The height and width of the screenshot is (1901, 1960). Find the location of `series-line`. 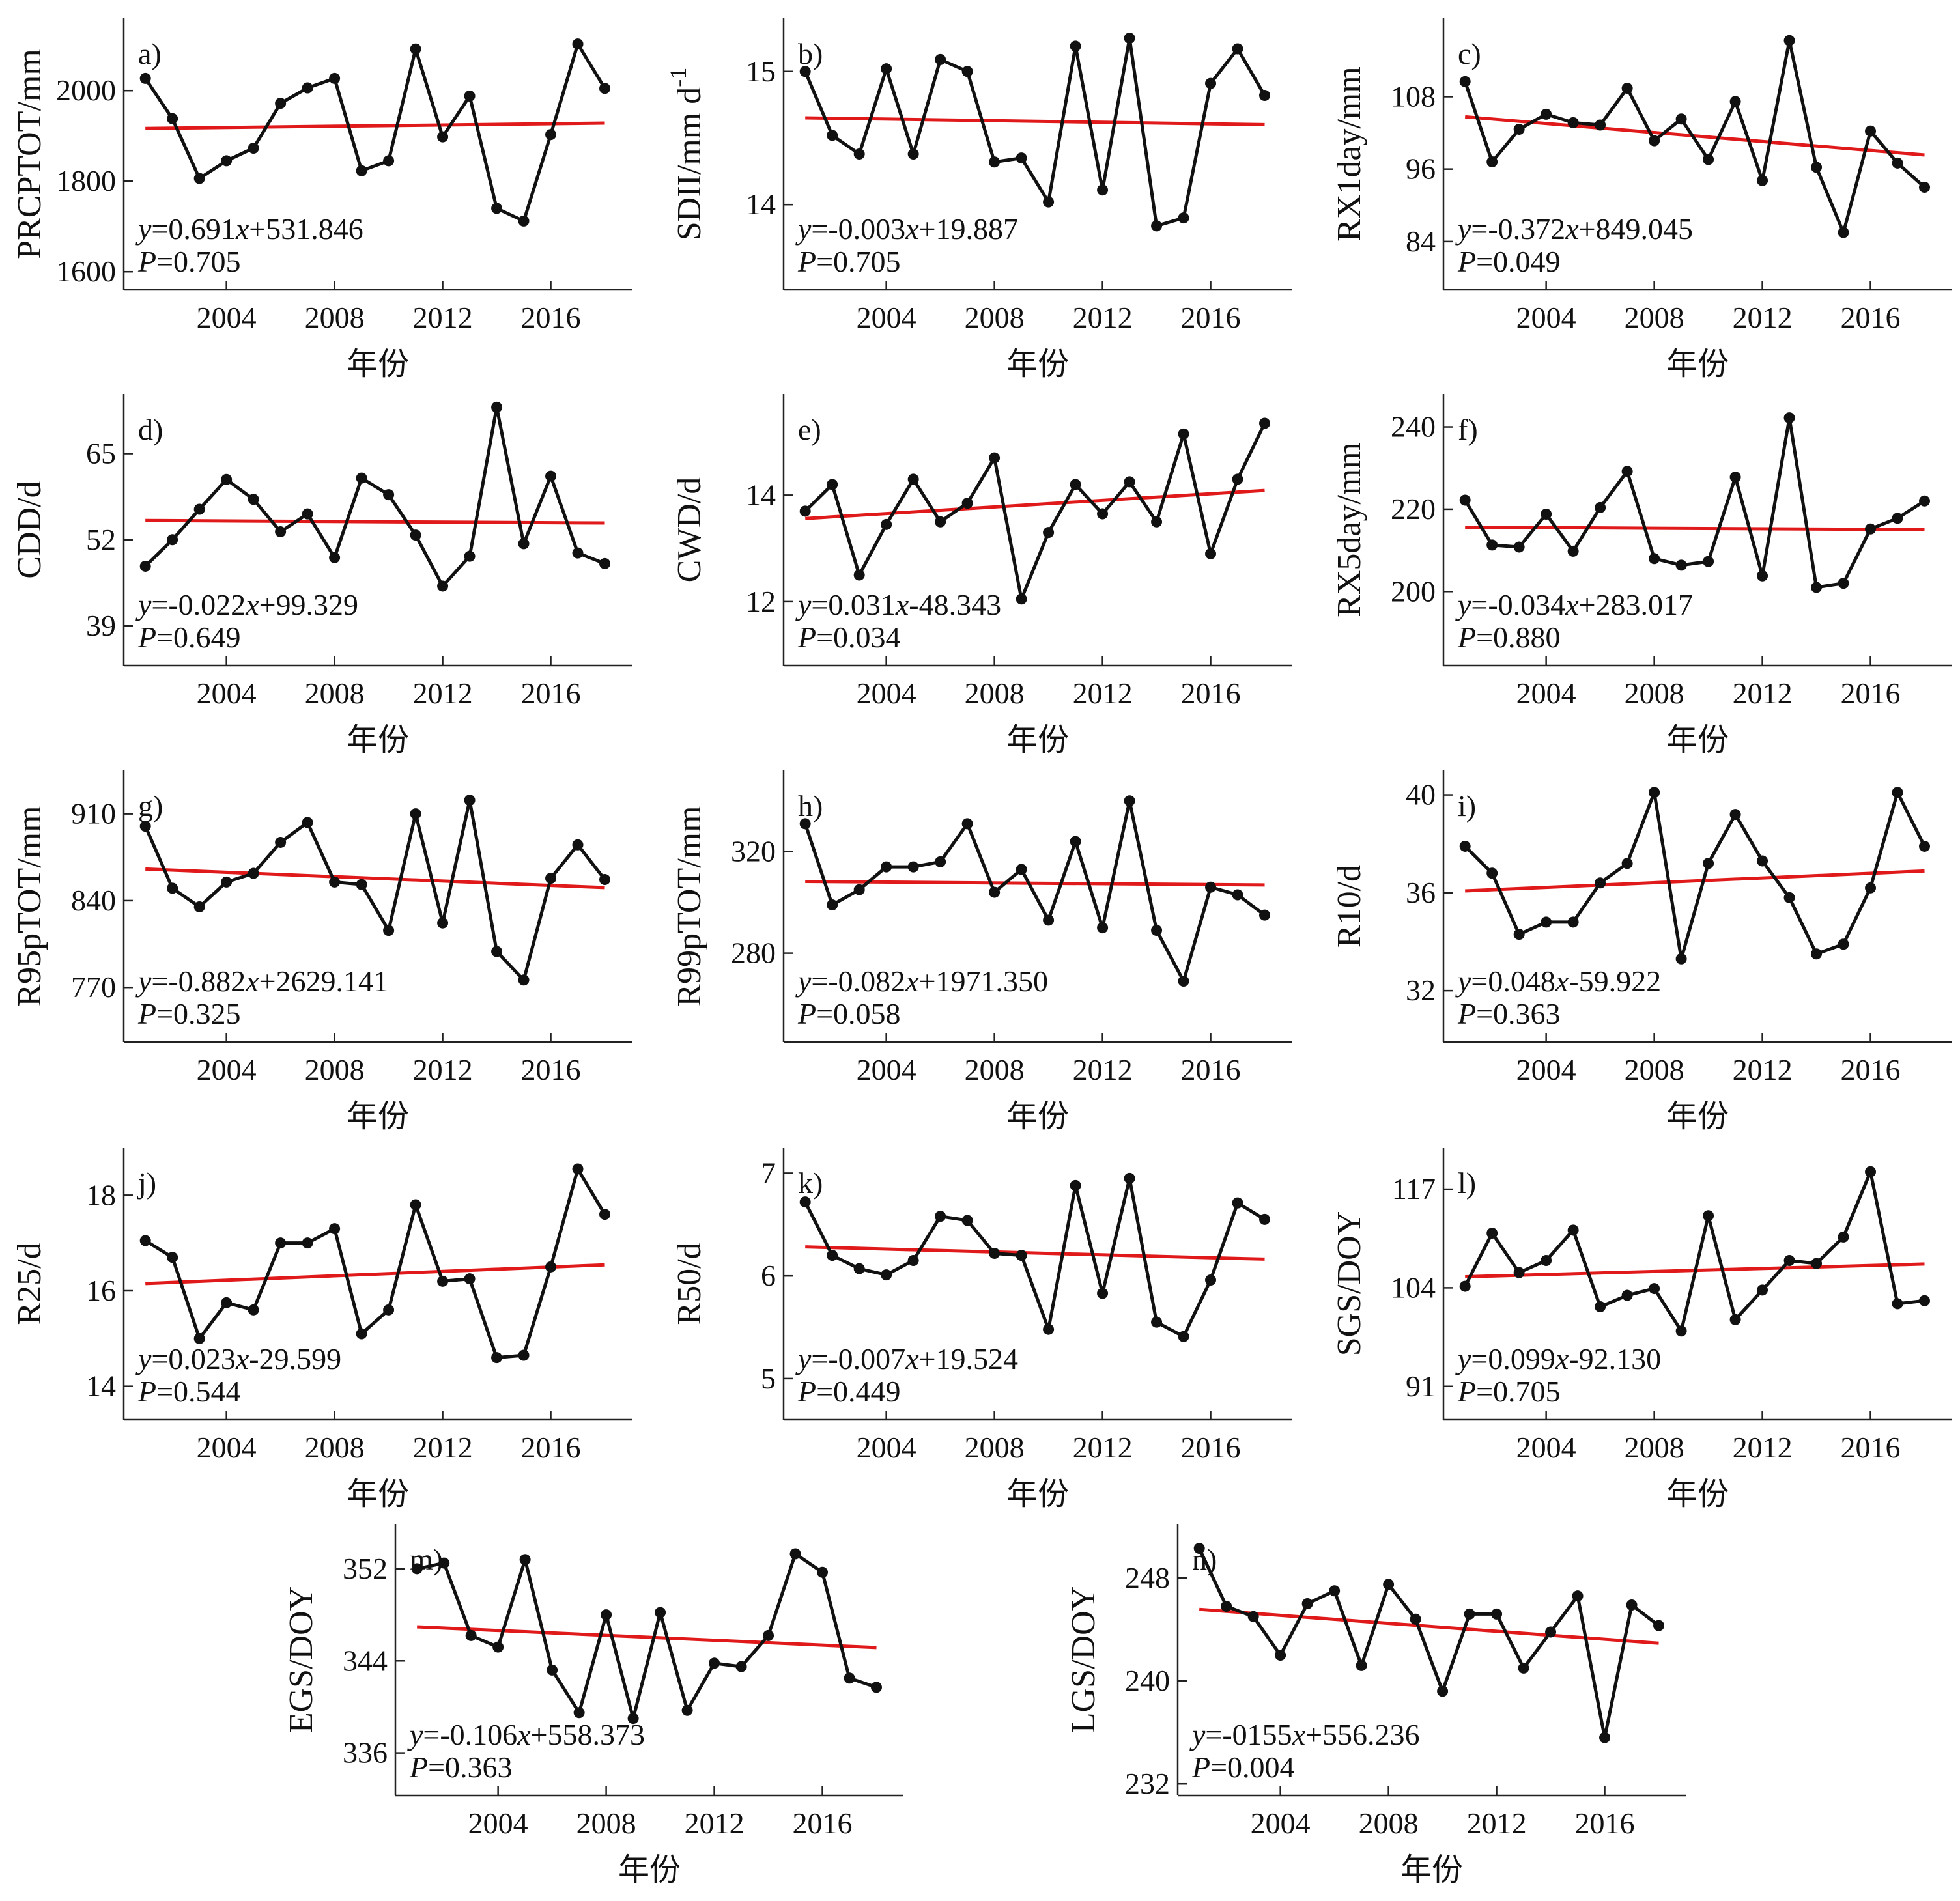

series-line is located at coordinates (375, 890).